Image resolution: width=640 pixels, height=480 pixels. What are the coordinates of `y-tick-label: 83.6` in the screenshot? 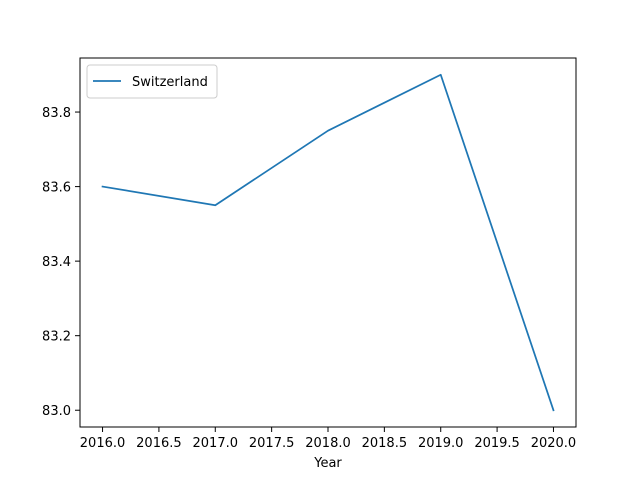 It's located at (56, 188).